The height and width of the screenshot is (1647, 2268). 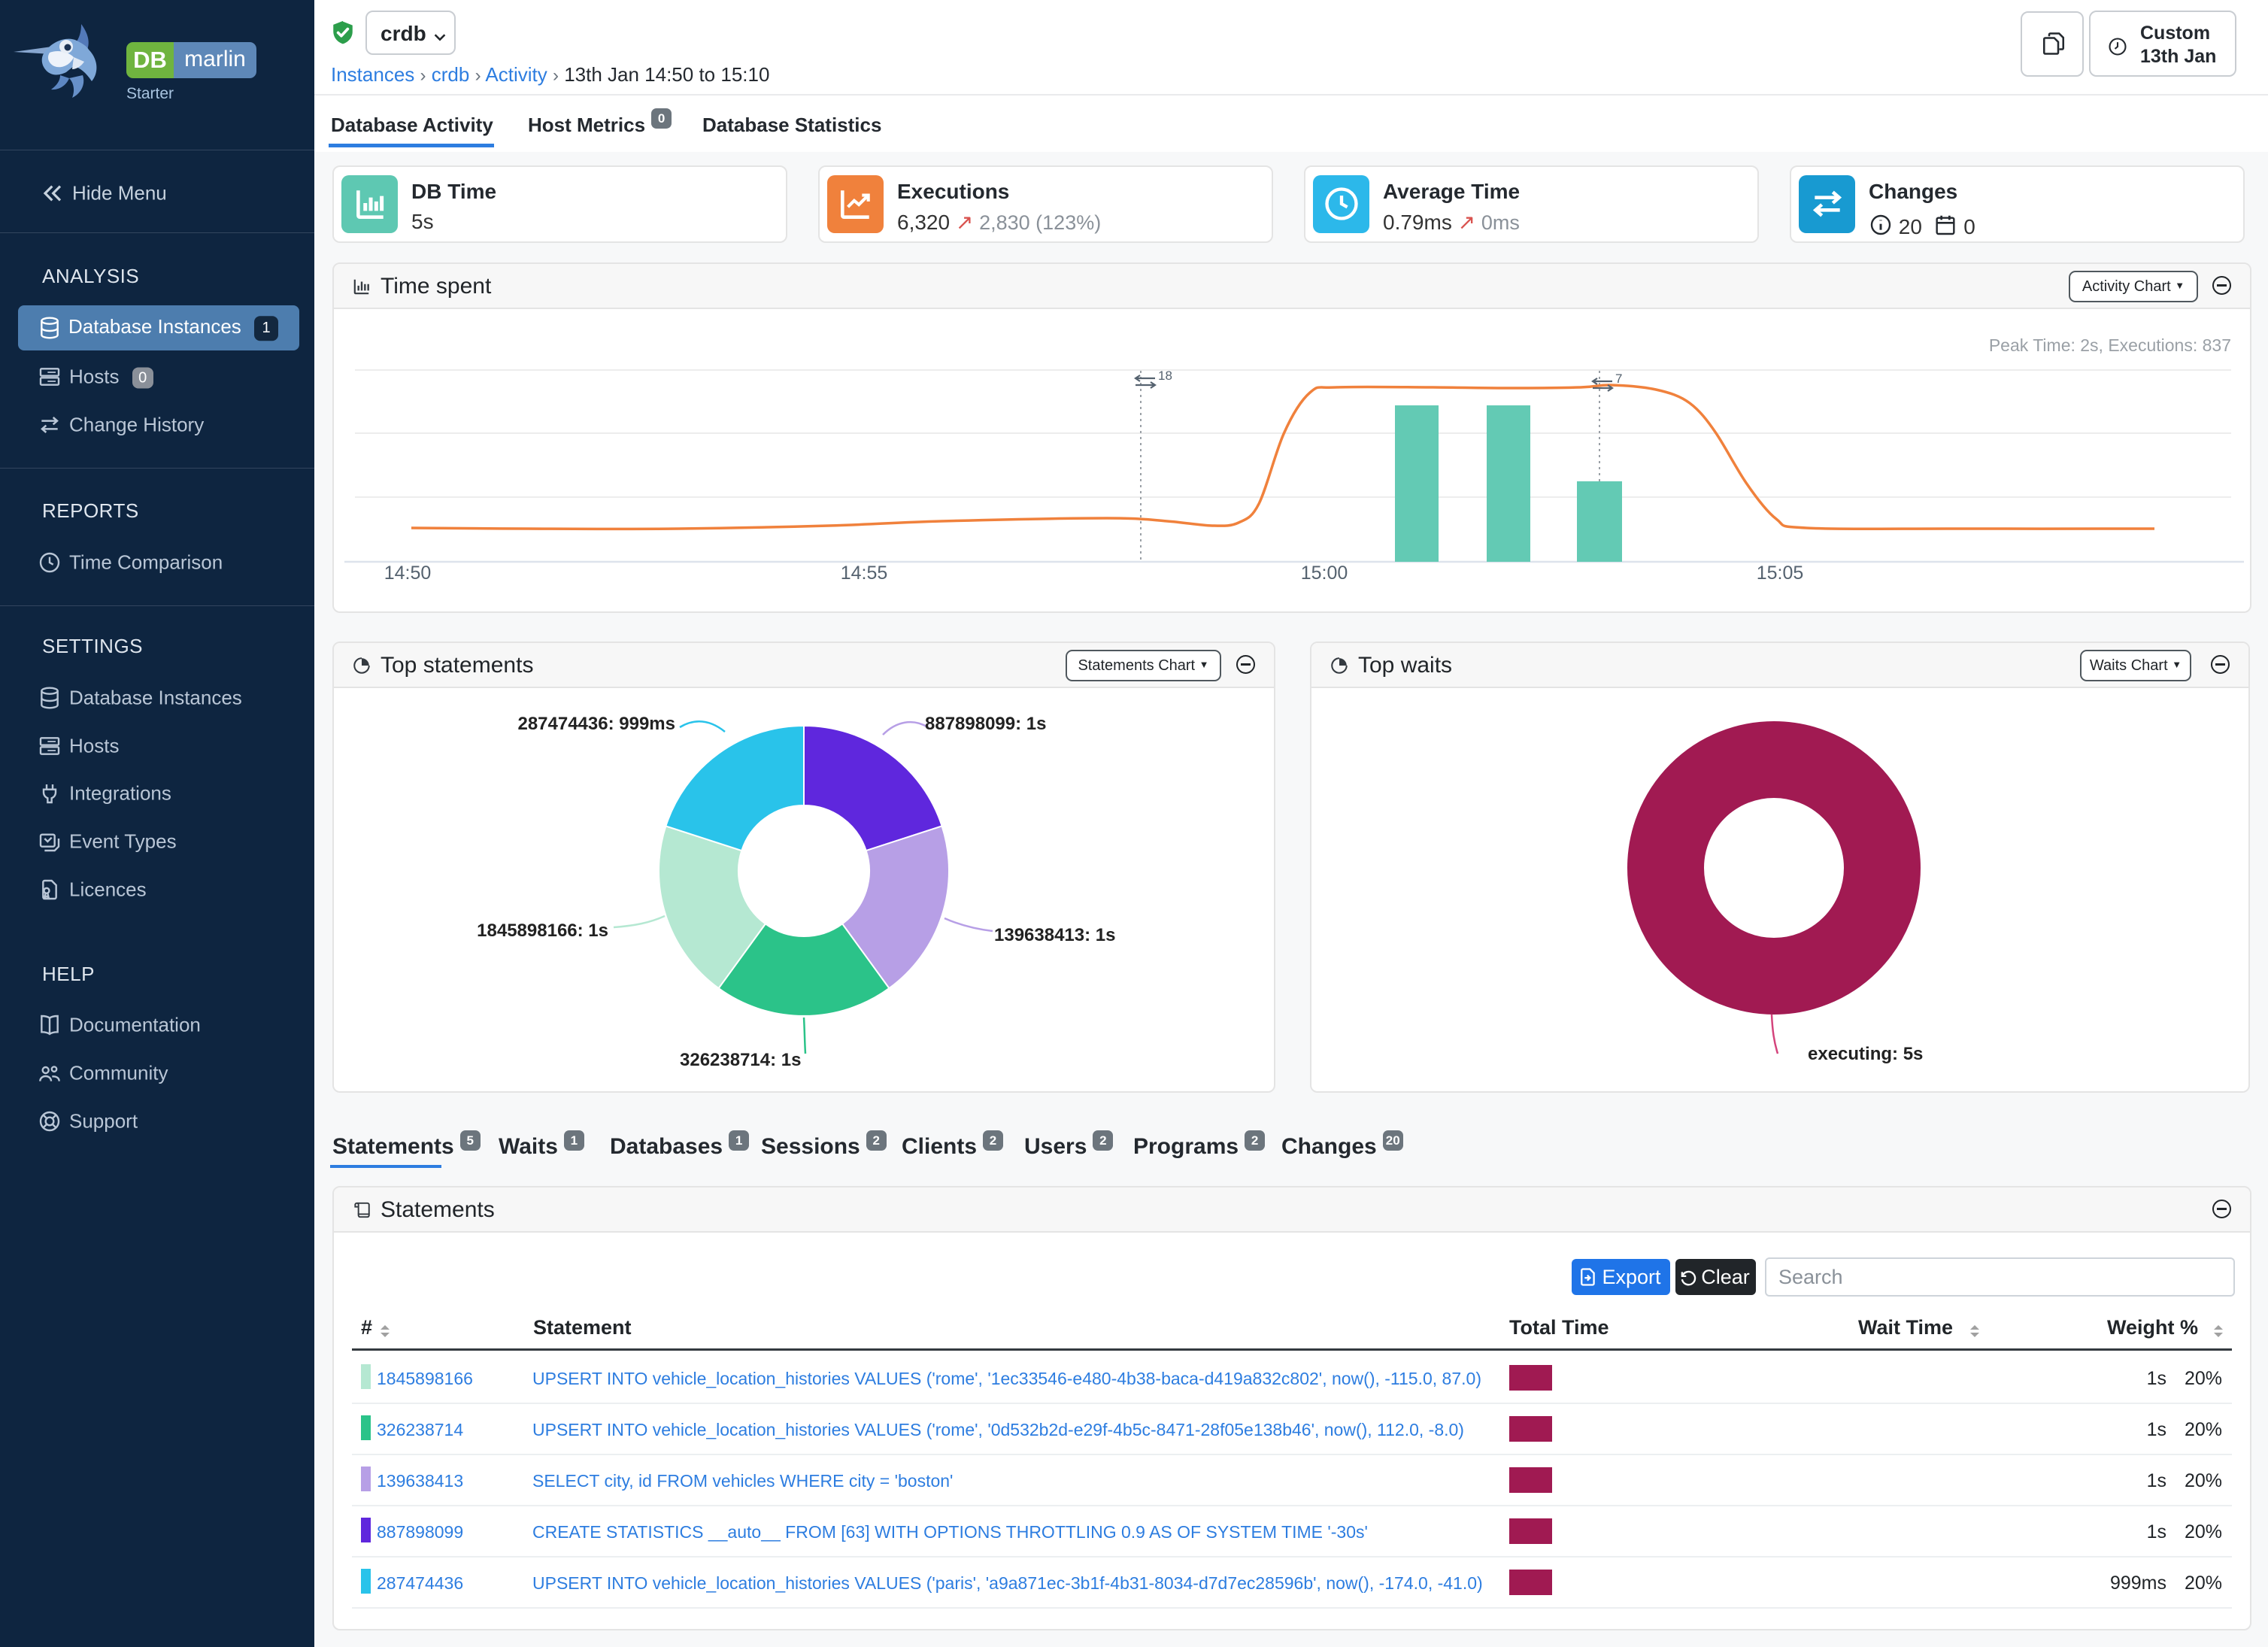 I want to click on svg-text: 15:00, so click(x=1324, y=573).